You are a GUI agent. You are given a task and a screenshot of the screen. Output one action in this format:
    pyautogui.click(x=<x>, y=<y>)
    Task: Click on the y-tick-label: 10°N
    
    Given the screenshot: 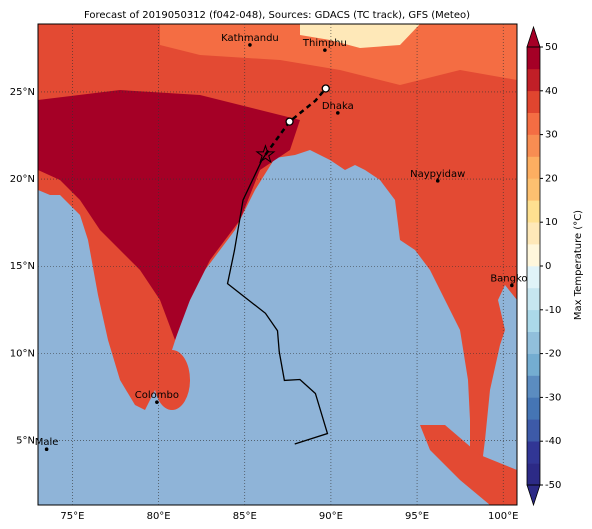 What is the action you would take?
    pyautogui.click(x=22, y=353)
    